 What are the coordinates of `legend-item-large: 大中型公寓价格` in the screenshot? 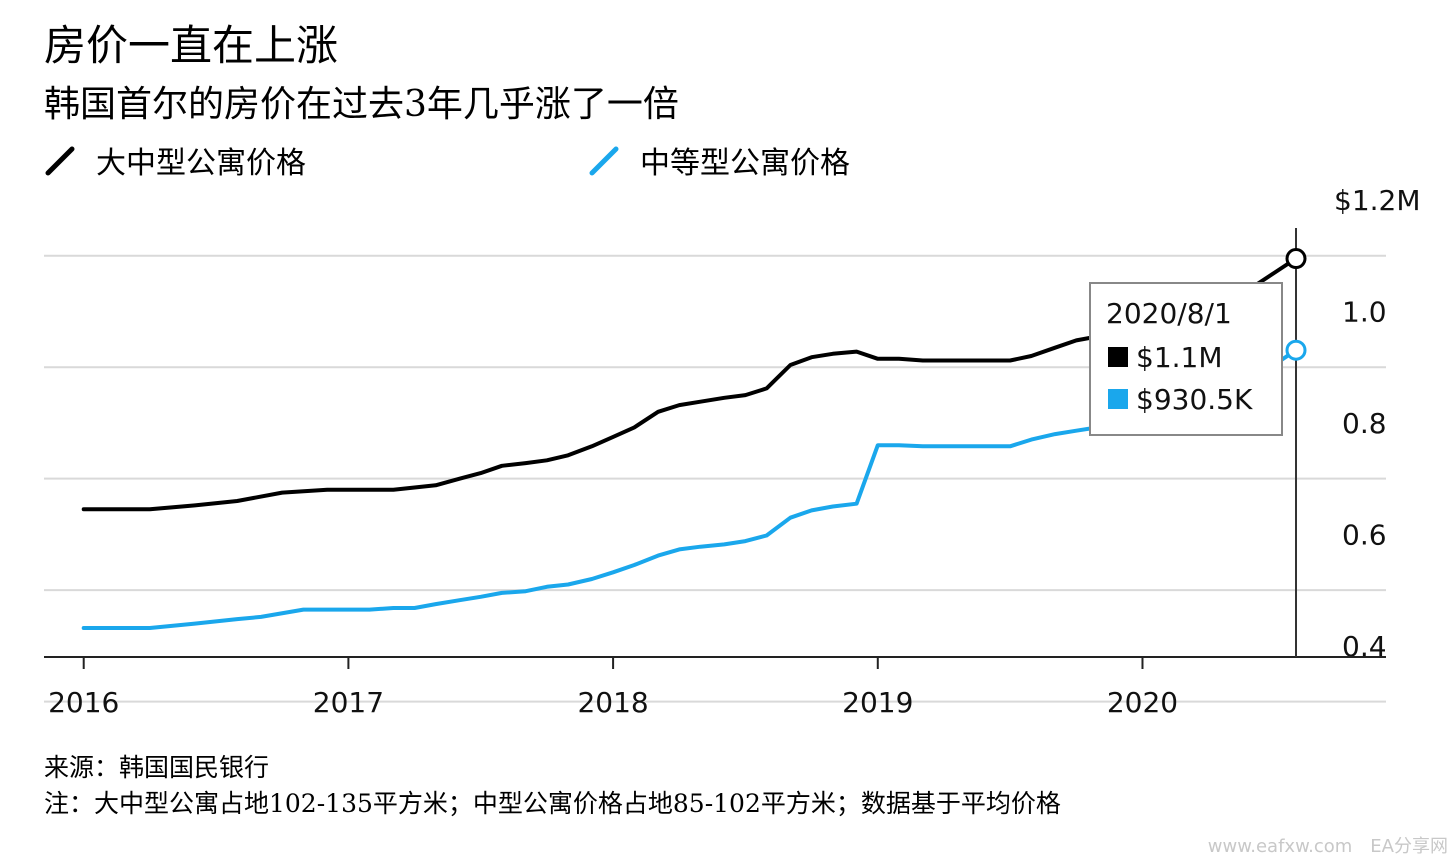 It's located at (175, 160).